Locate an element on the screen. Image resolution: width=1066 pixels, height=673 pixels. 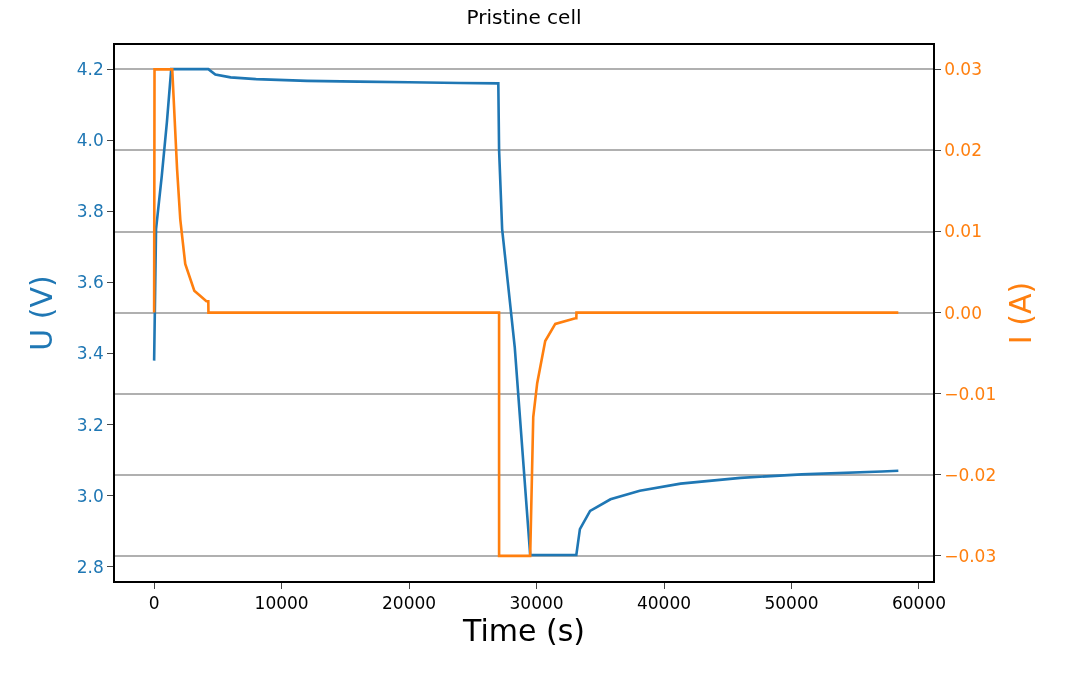
y-tick-label: 3.8 is located at coordinates (90, 211).